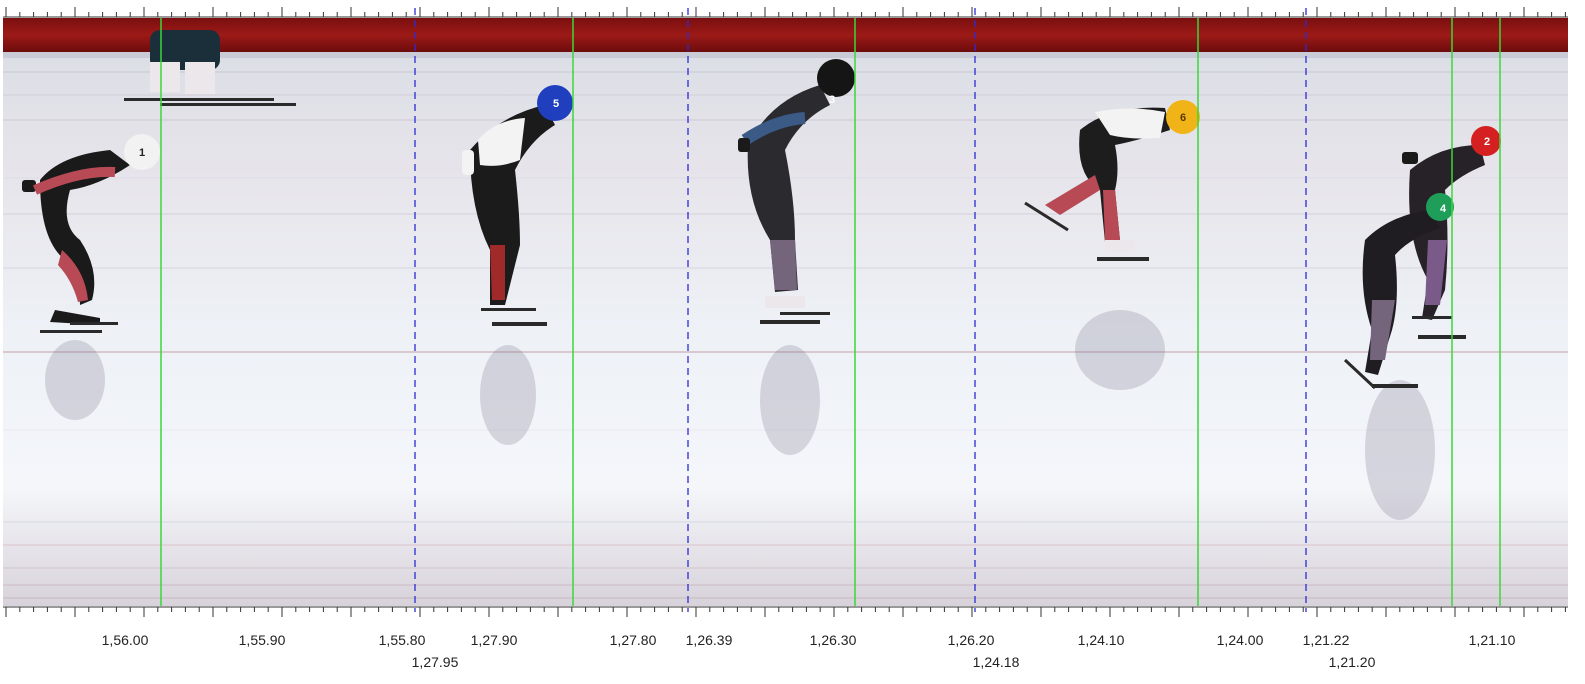  Describe the element at coordinates (517, 205) in the screenshot. I see `skater-5: 5` at that location.